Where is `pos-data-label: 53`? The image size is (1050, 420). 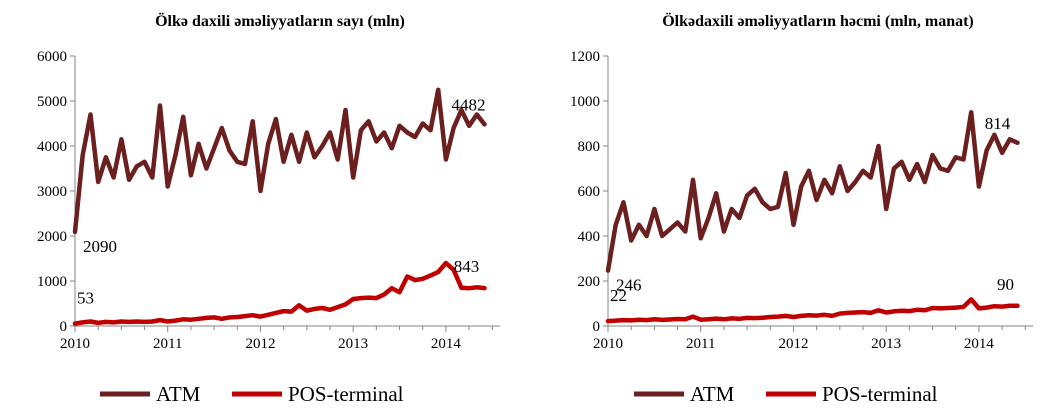 pos-data-label: 53 is located at coordinates (85, 298).